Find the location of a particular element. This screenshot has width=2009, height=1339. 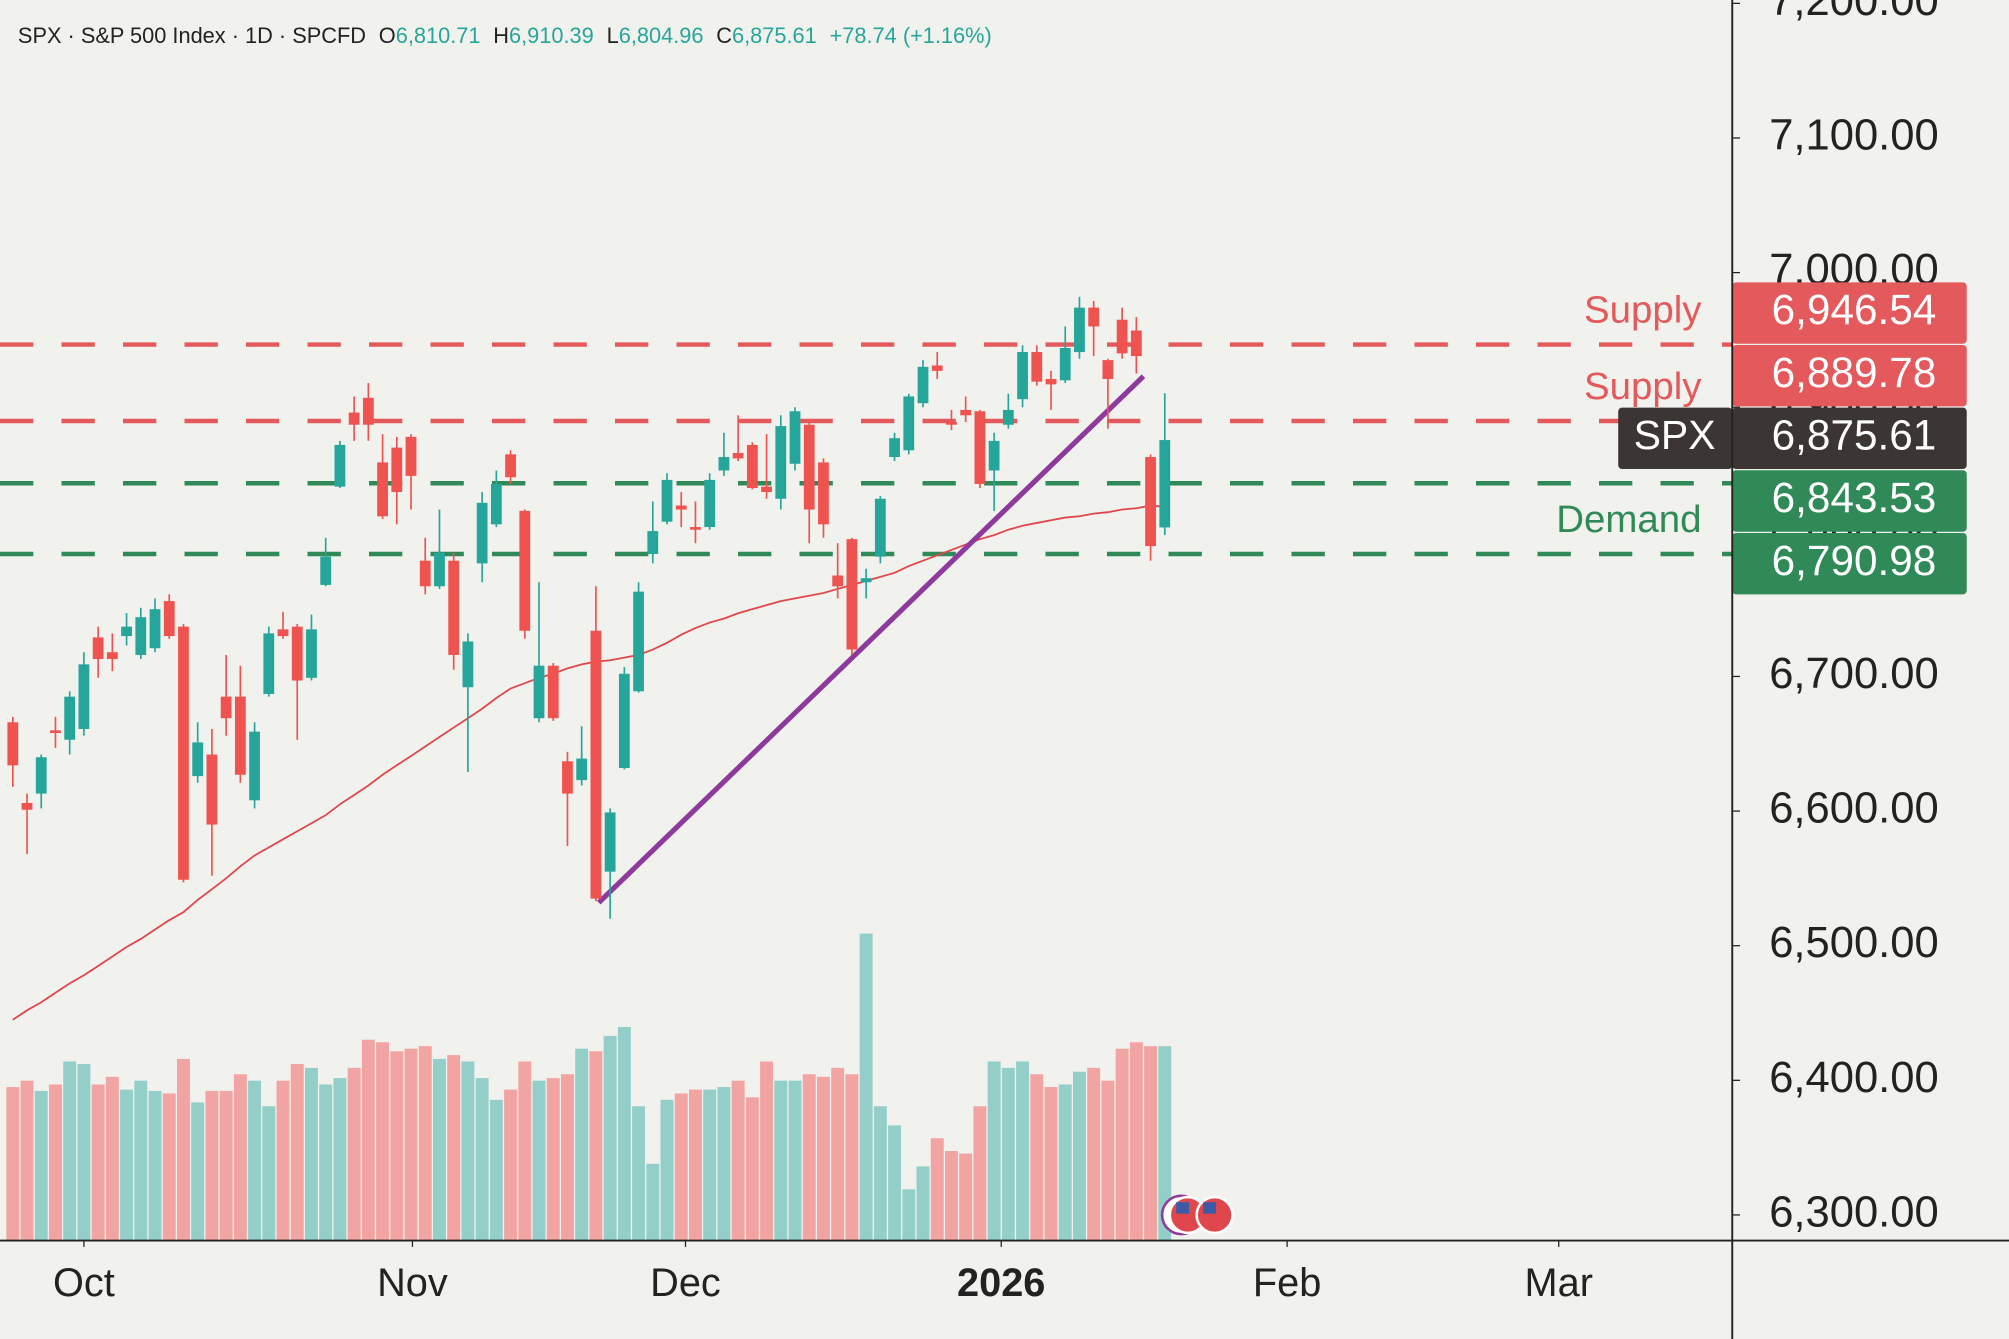

y-tick-label: 6,400.00 is located at coordinates (1854, 1078).